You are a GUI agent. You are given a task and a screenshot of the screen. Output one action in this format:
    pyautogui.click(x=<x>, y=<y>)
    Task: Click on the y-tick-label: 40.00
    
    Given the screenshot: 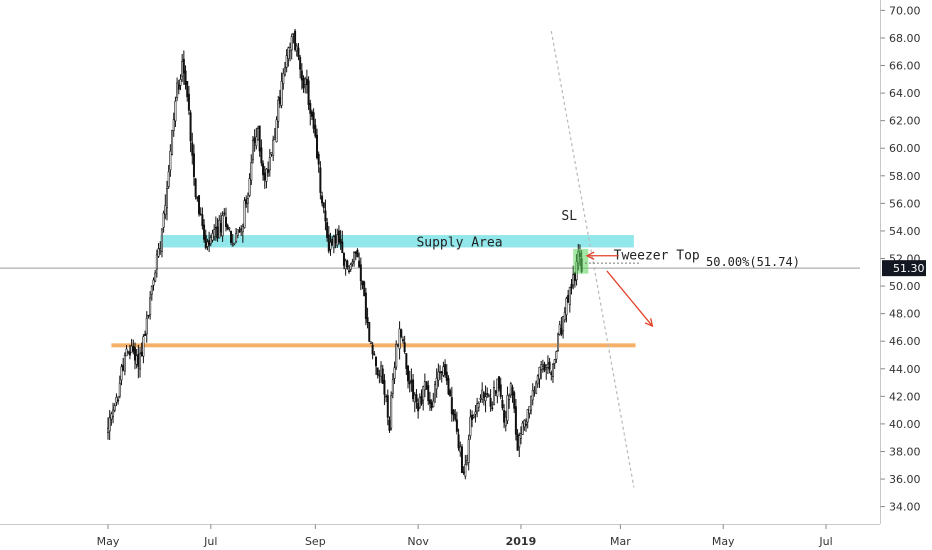 What is the action you would take?
    pyautogui.click(x=905, y=424)
    